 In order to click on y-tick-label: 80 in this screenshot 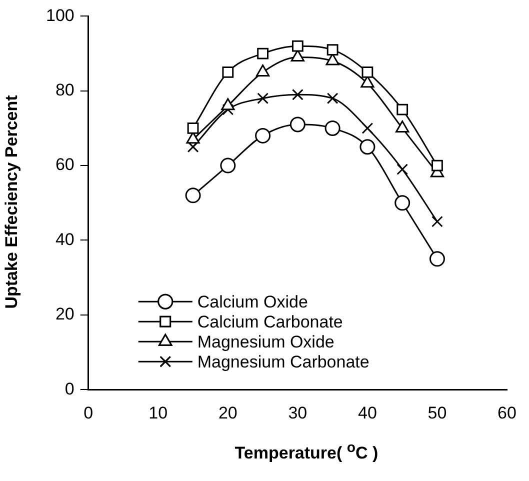, I will do `click(64, 90)`.